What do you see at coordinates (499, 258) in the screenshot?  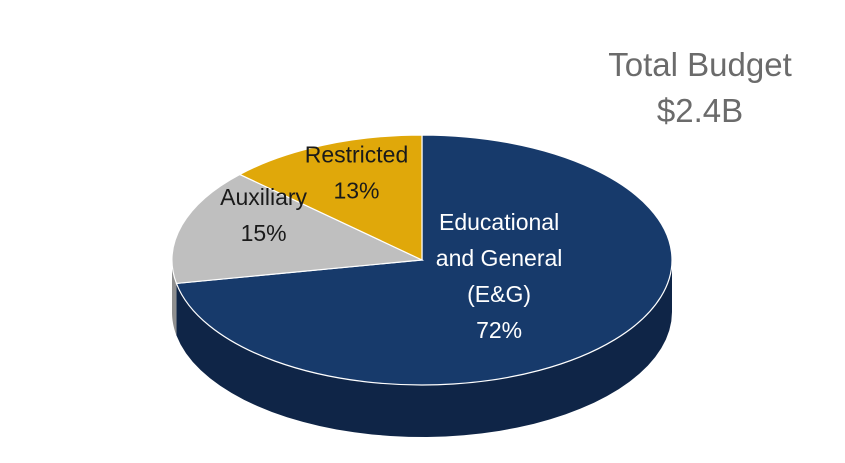 I see `slice-name-label-0: and General` at bounding box center [499, 258].